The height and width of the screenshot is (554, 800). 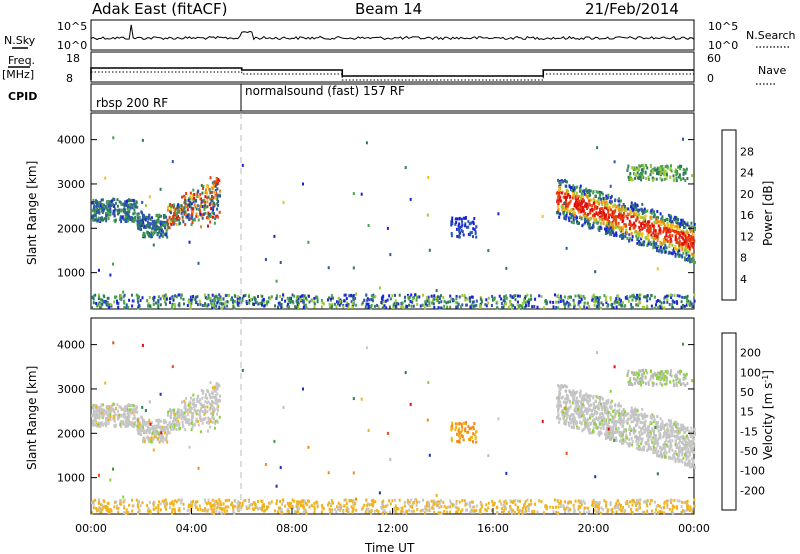 I want to click on nsky-tick-bottom: 10^0, so click(x=72, y=45).